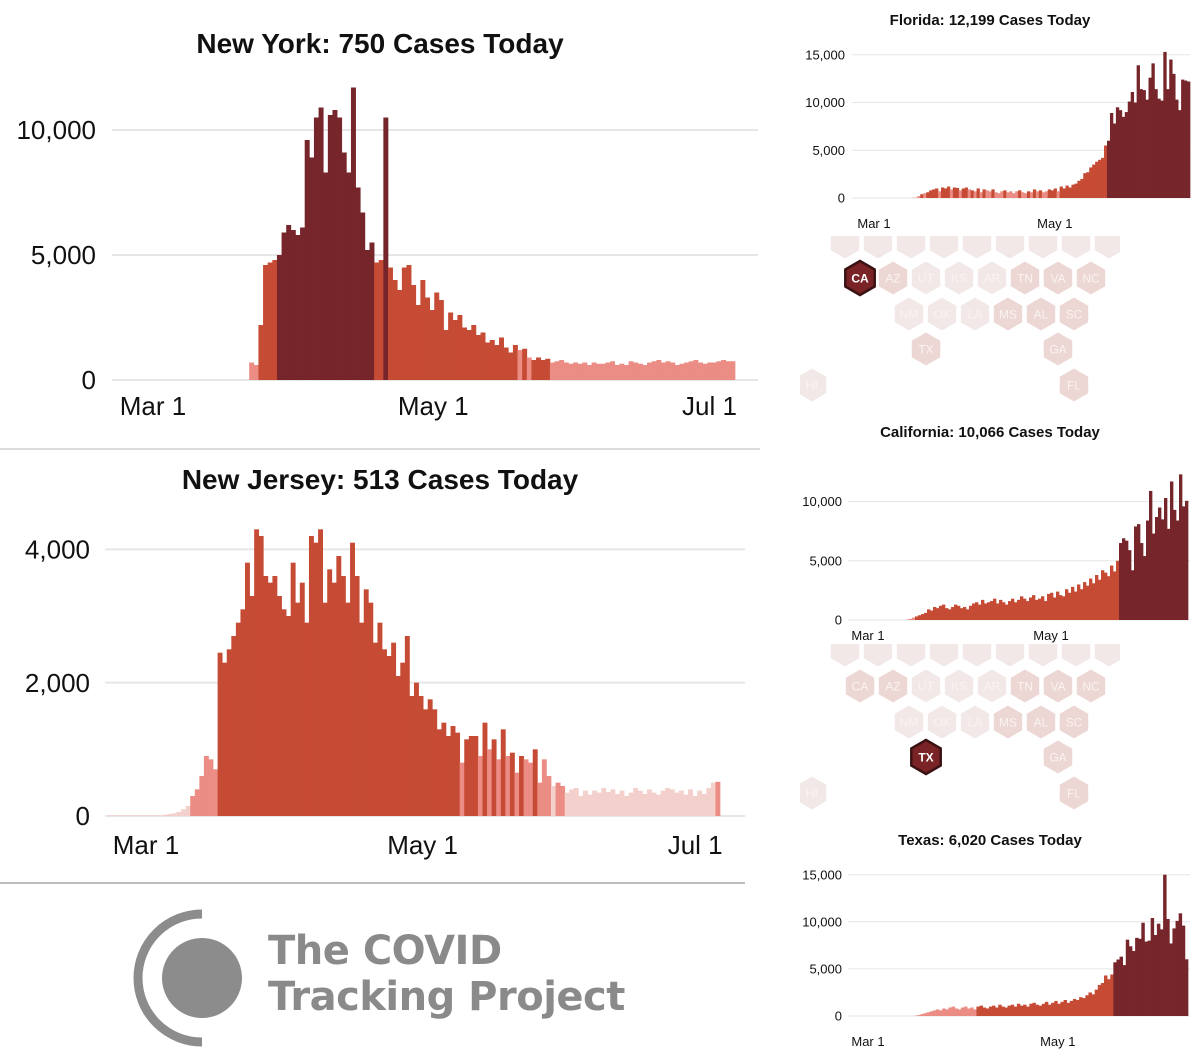 This screenshot has width=1200, height=1060. Describe the element at coordinates (812, 386) in the screenshot. I see `state-hex-label: HI` at that location.